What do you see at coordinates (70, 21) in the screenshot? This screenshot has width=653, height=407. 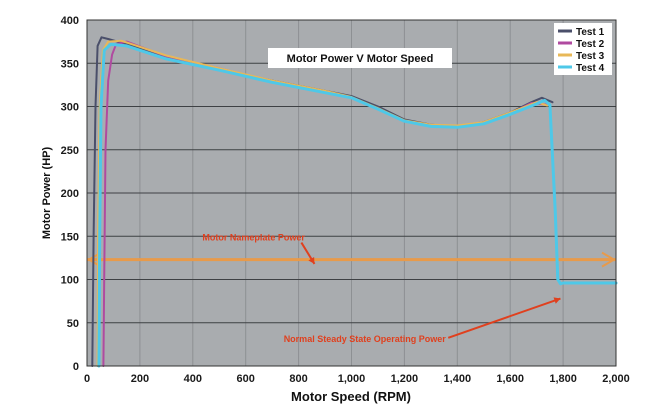 I see `y-tick-label-8: 400` at bounding box center [70, 21].